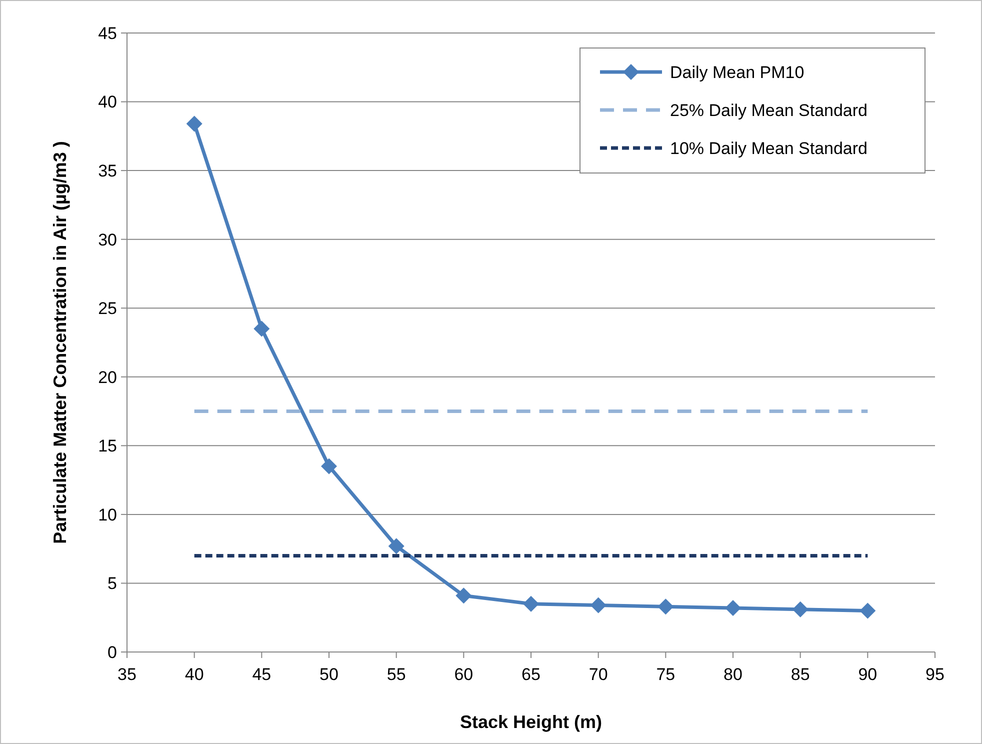 Image resolution: width=982 pixels, height=744 pixels. I want to click on legend-label: 10% Daily Mean Standard, so click(769, 148).